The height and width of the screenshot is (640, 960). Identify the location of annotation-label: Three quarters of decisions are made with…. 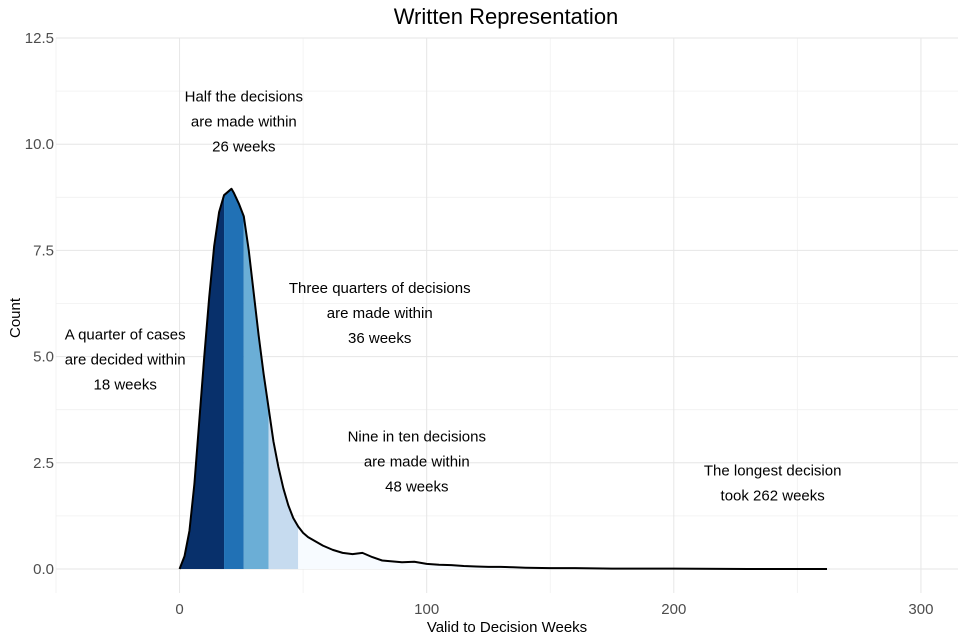
(380, 313).